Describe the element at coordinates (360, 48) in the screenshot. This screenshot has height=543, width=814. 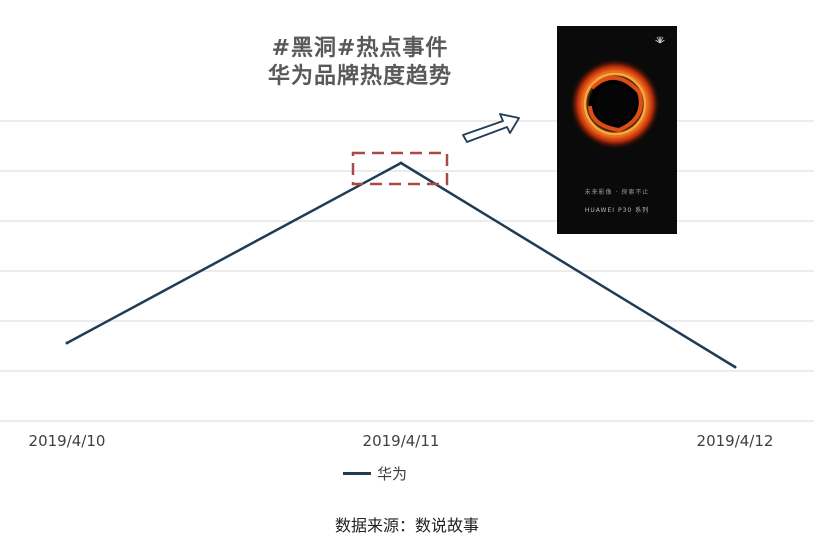
I see `chart-title-line-1: #黑洞#热点事件` at that location.